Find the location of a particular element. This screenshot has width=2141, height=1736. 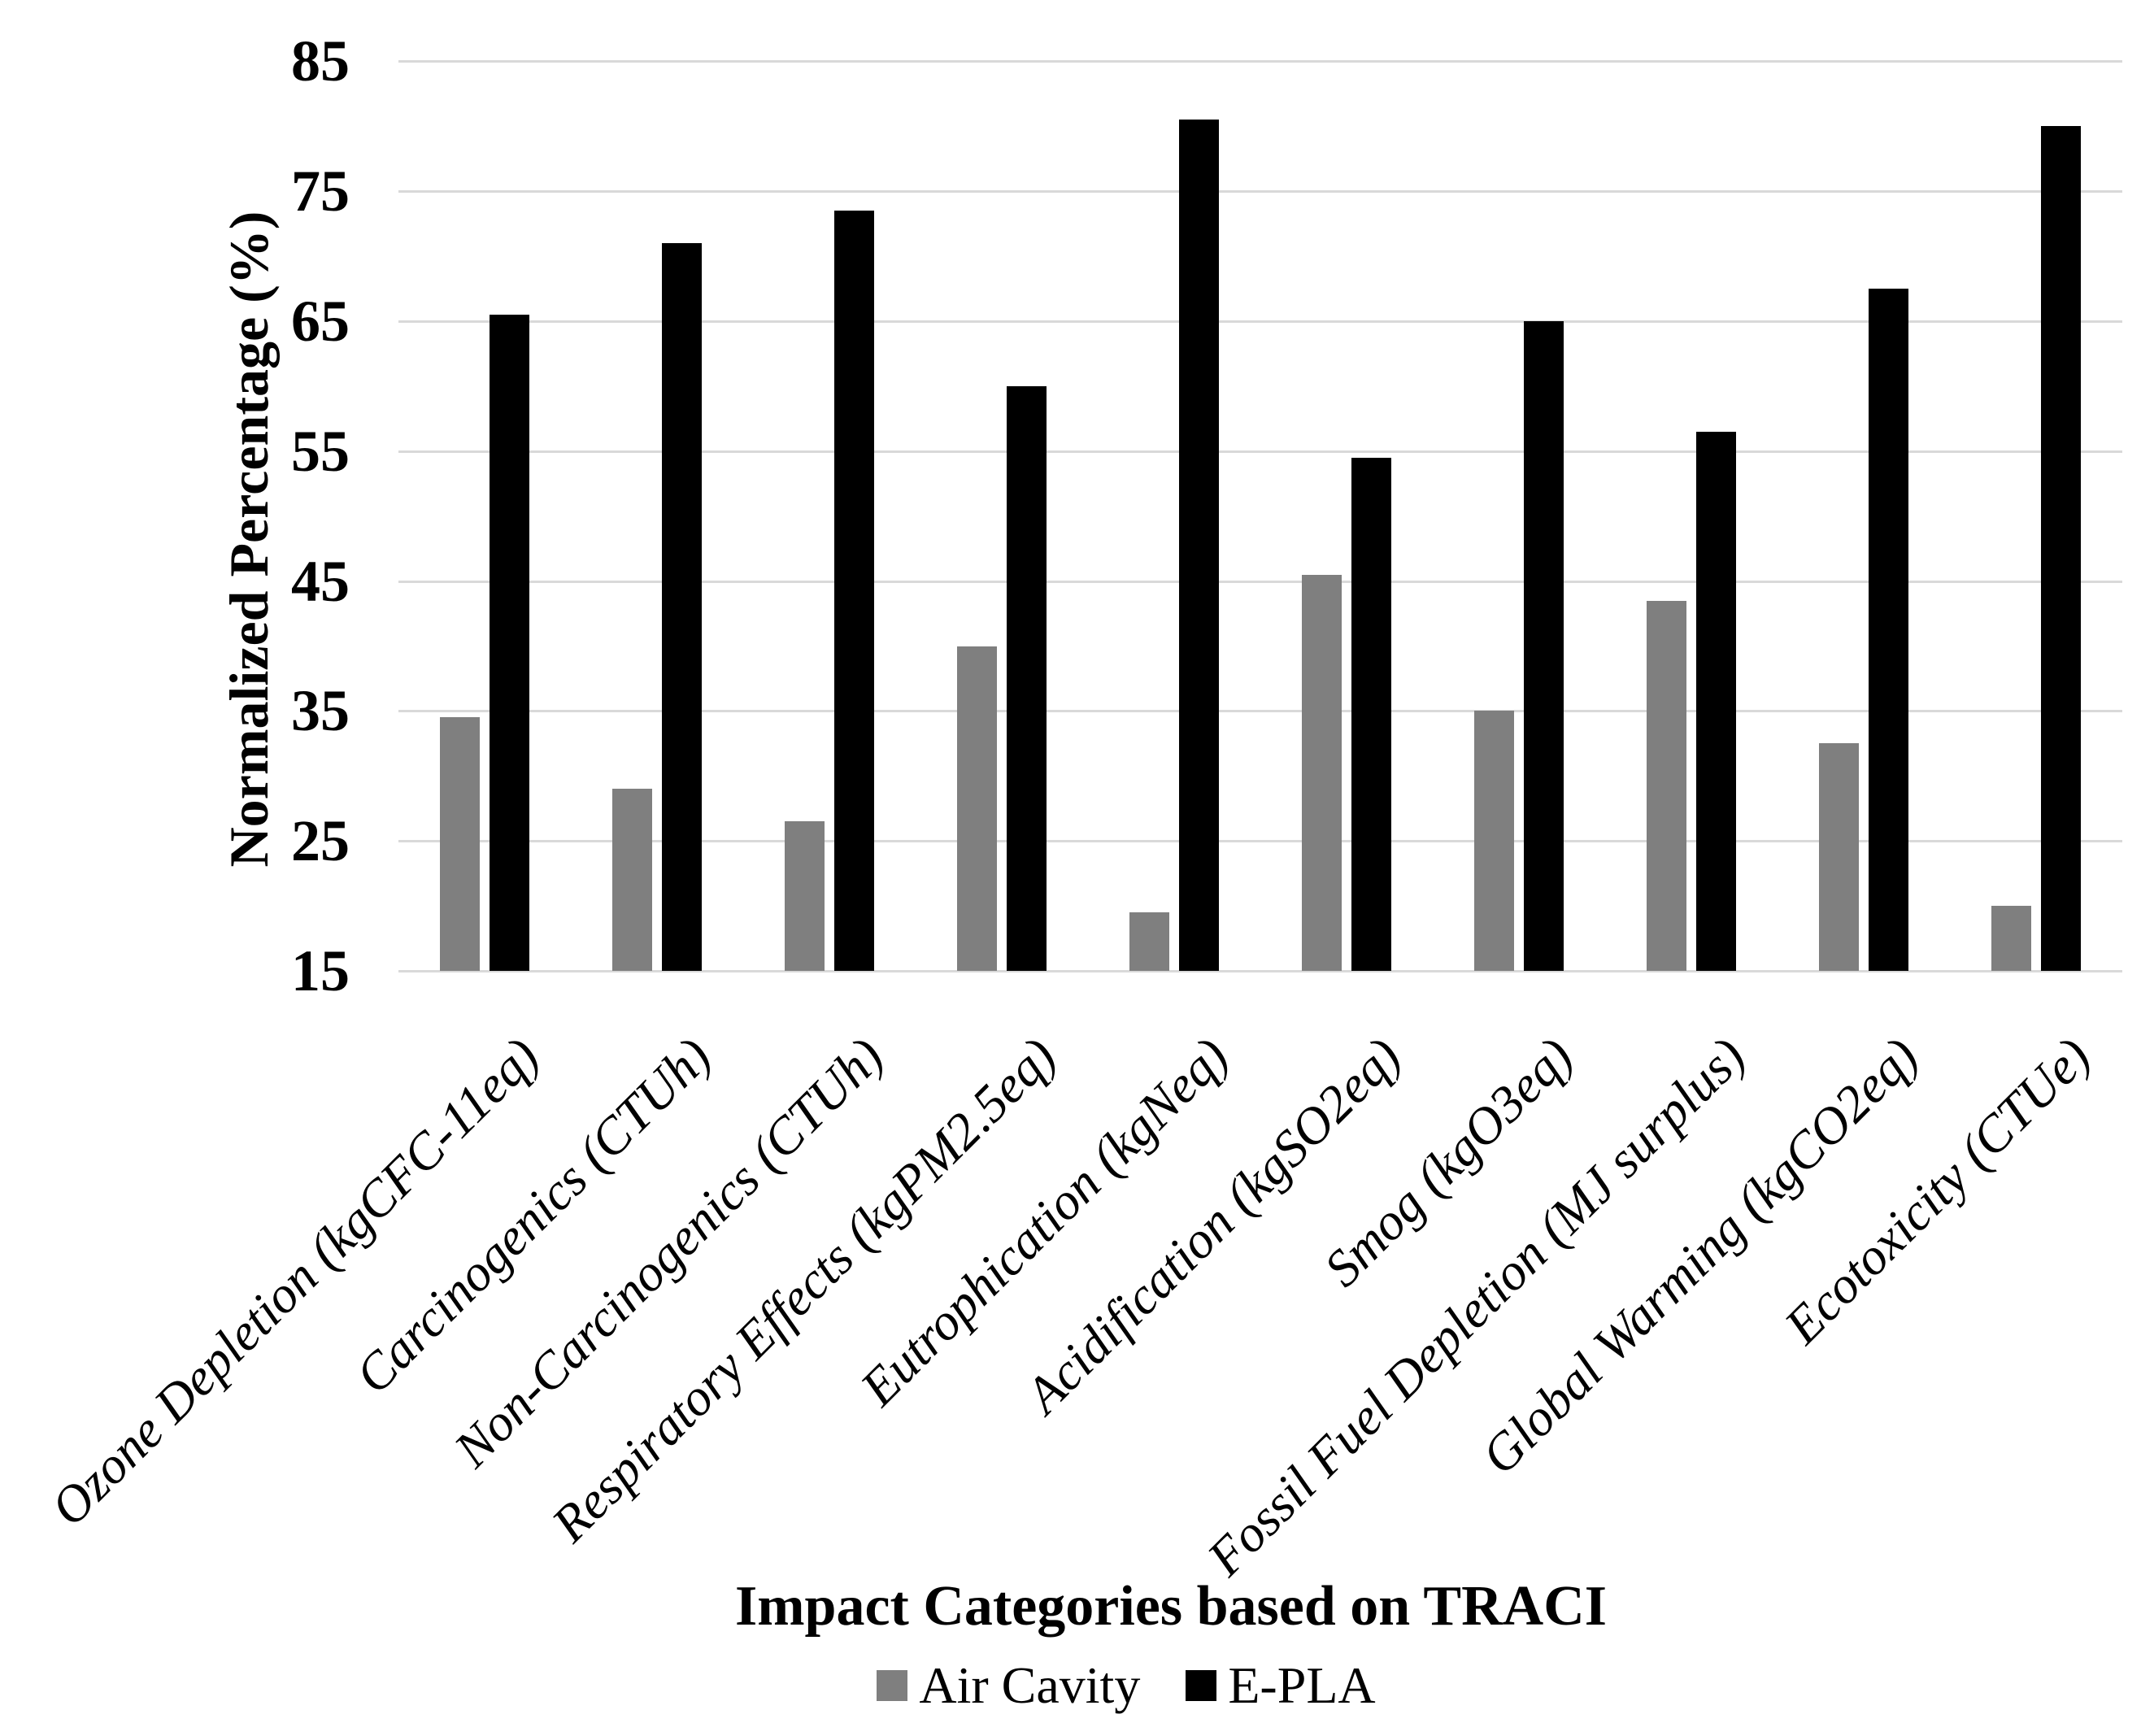

legend-item-air-cavity: Air Cavity is located at coordinates (1009, 1685).